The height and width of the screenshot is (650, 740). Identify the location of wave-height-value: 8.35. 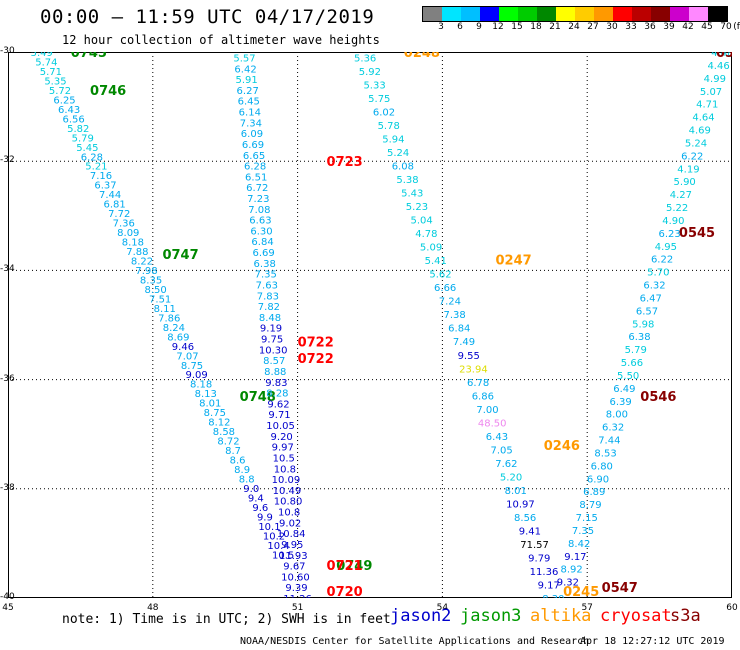
(151, 280).